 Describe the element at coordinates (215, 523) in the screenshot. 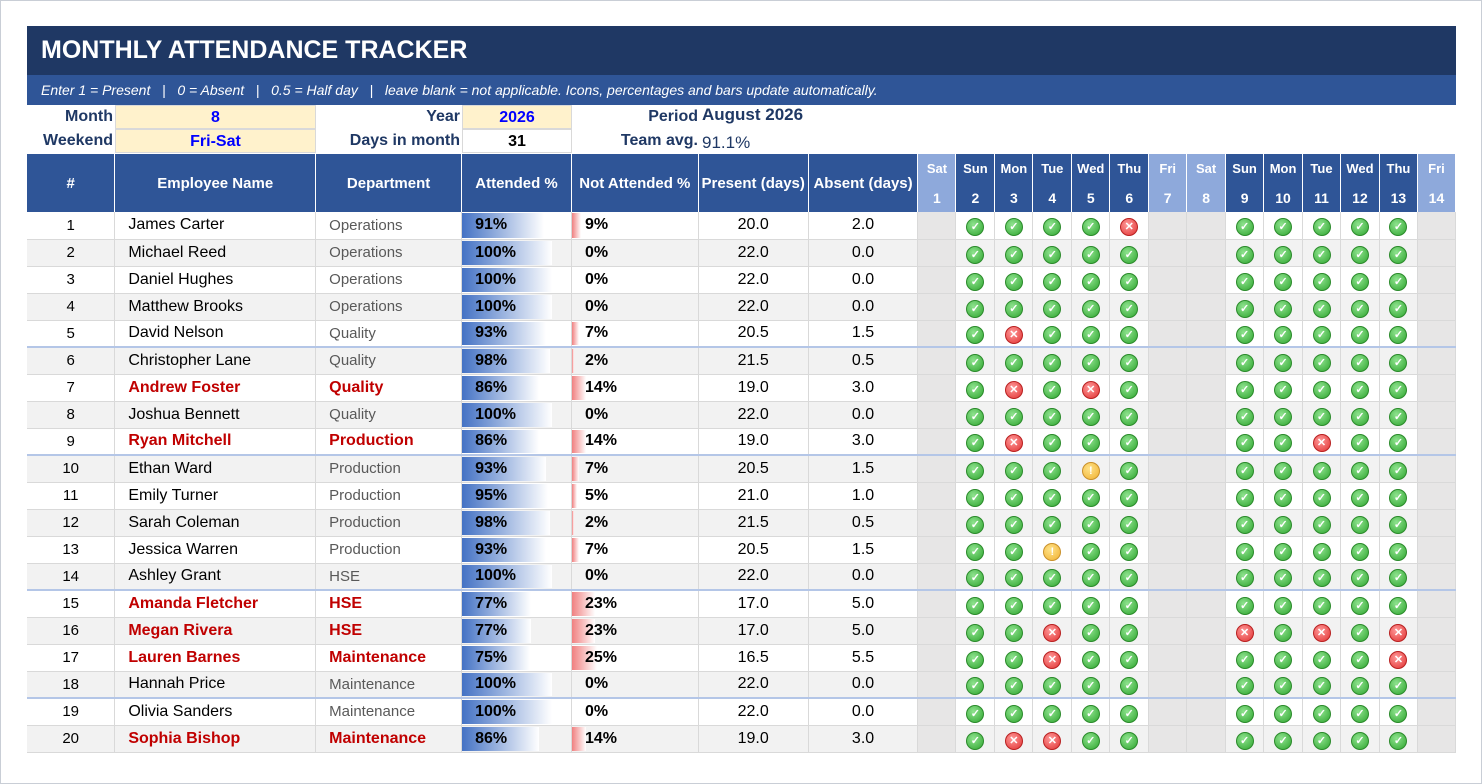

I see `employee-name: Sarah Coleman` at that location.